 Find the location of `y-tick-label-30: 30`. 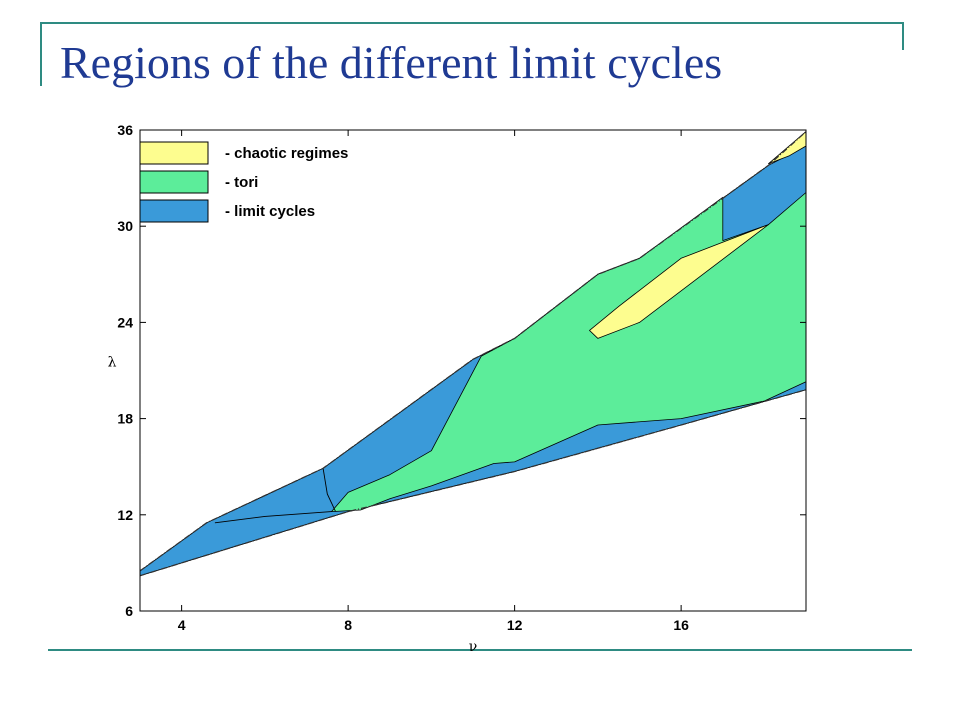

y-tick-label-30: 30 is located at coordinates (125, 226).